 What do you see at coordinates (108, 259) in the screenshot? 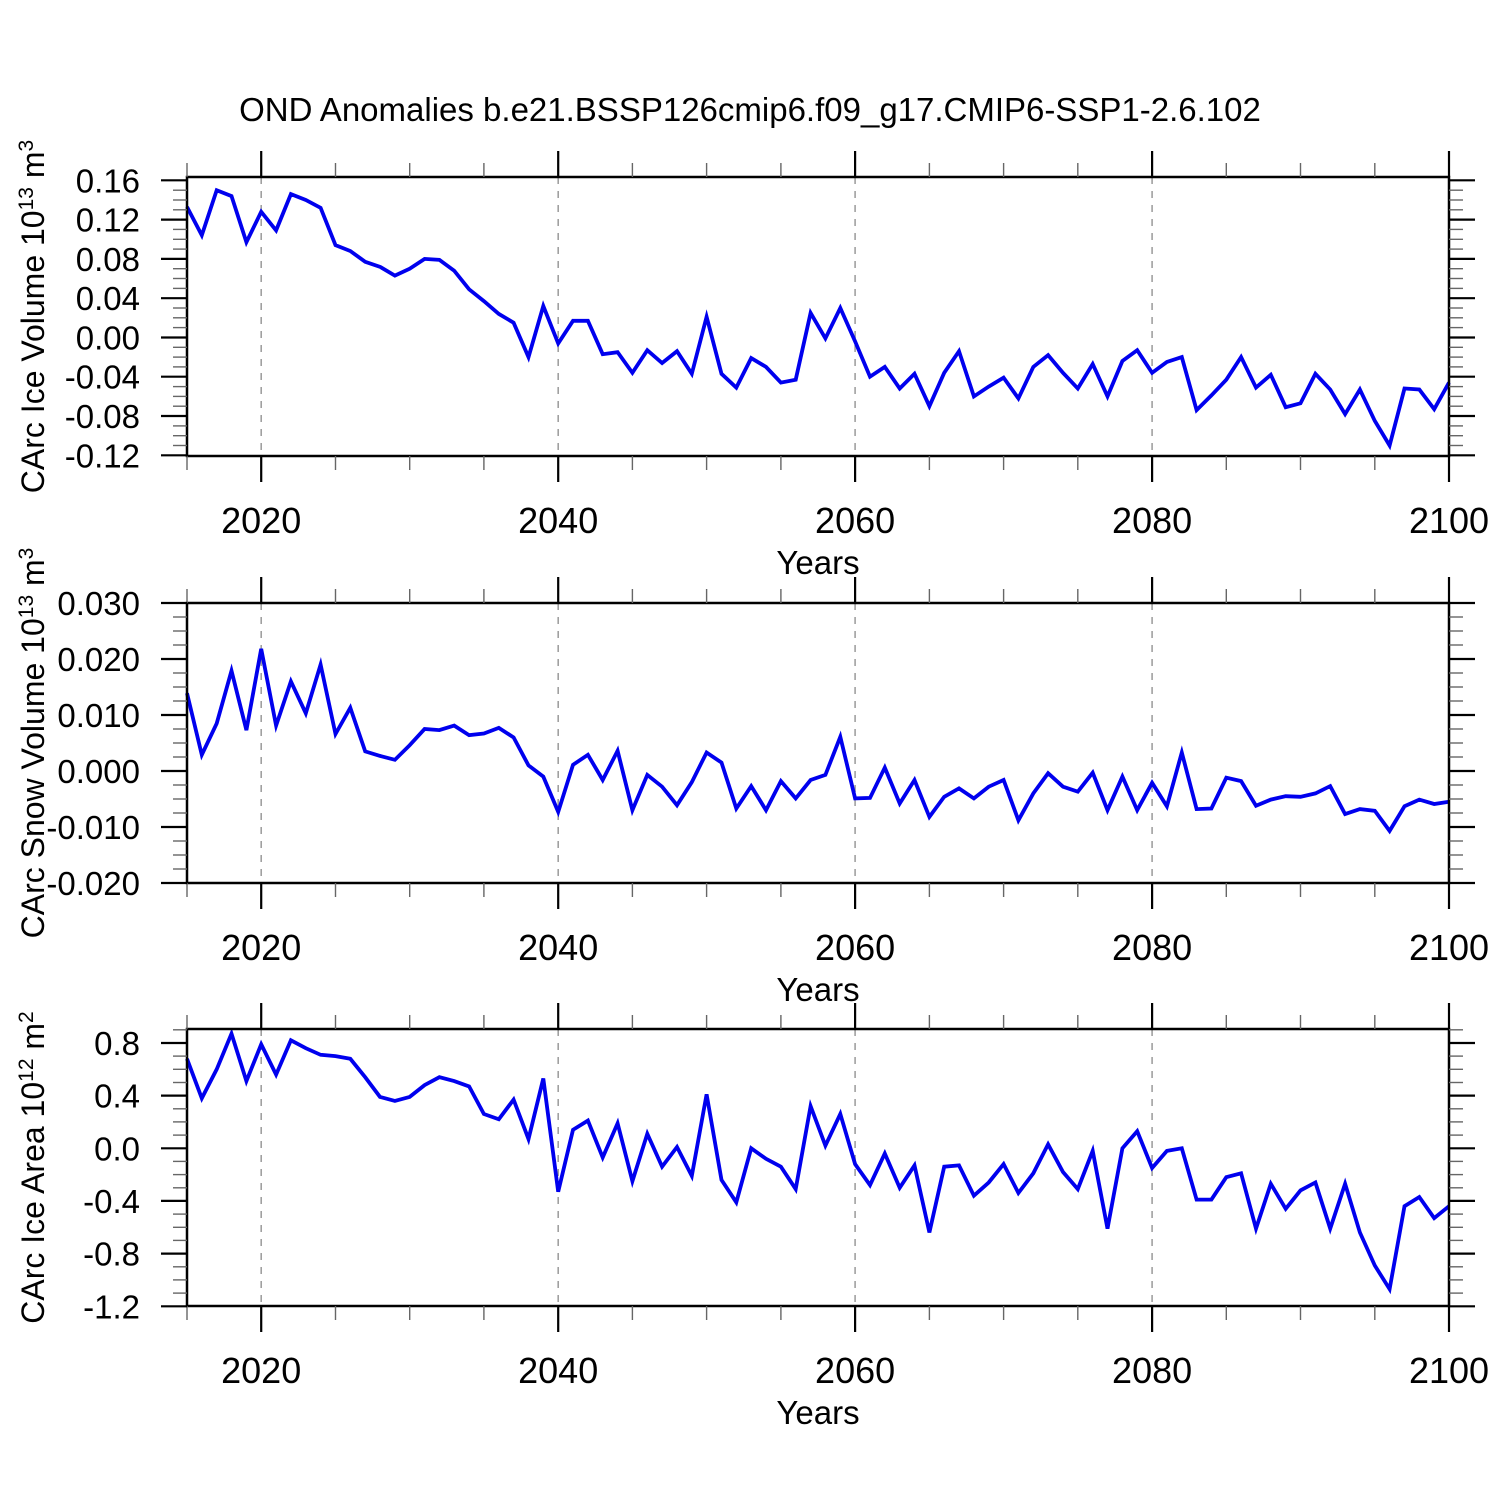
I see `y-tick-label: 0.08` at bounding box center [108, 259].